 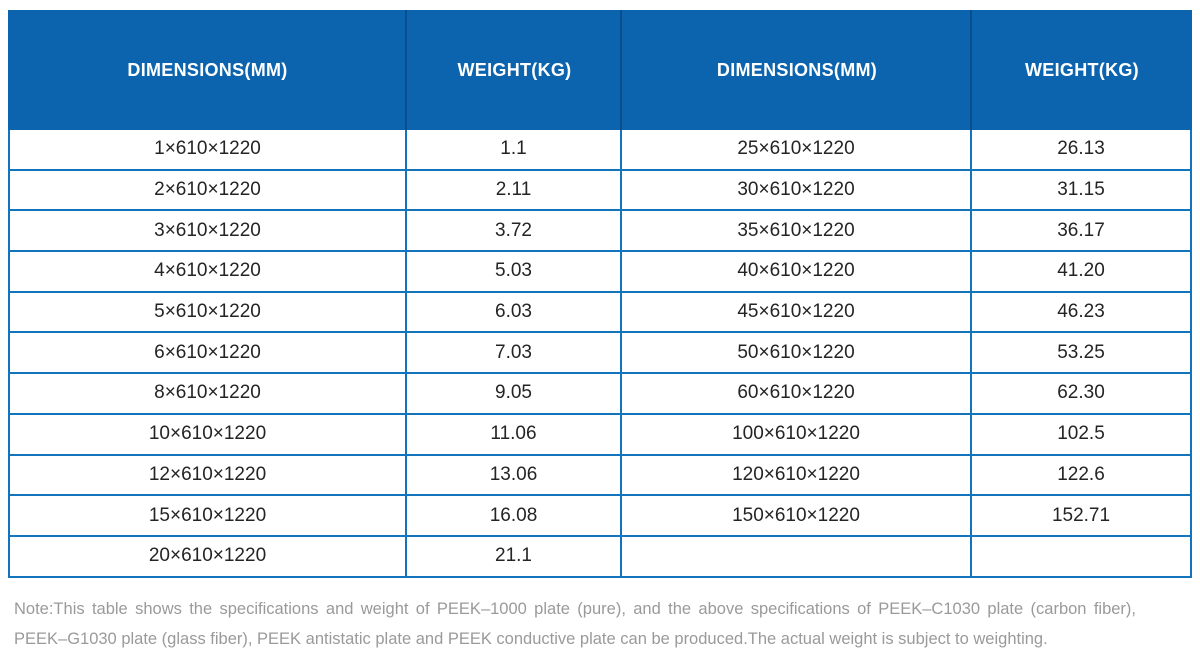 What do you see at coordinates (514, 435) in the screenshot?
I see `table-cell: 11.06` at bounding box center [514, 435].